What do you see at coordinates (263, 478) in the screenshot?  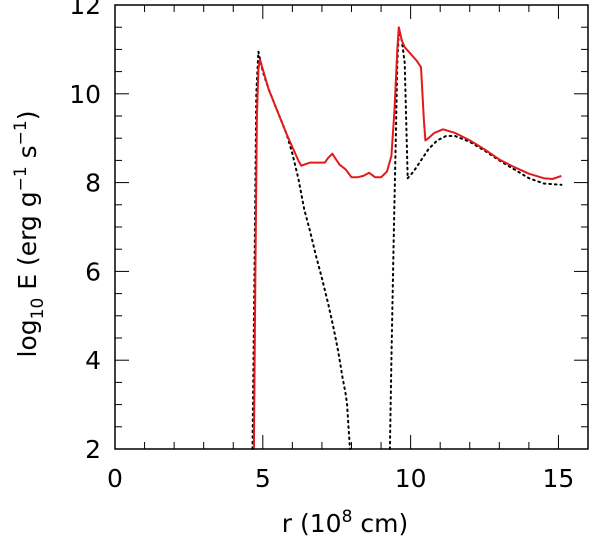 I see `x-tick-label: 5` at bounding box center [263, 478].